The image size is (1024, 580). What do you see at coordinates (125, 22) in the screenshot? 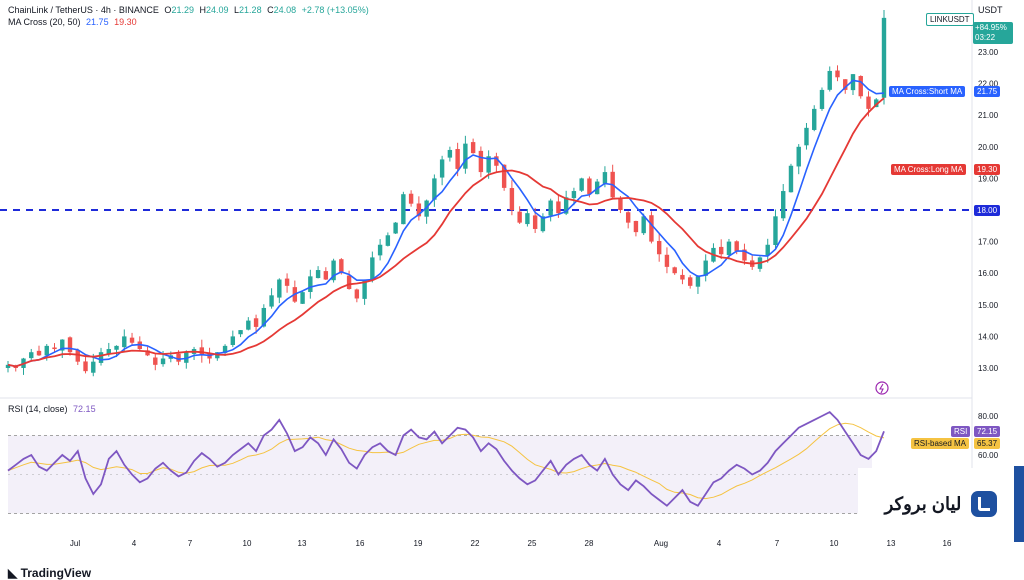
I see `ma-long-value: 19.30` at bounding box center [125, 22].